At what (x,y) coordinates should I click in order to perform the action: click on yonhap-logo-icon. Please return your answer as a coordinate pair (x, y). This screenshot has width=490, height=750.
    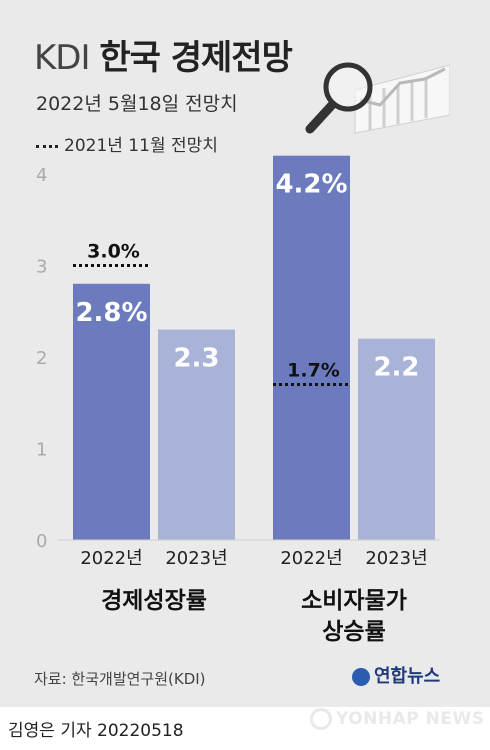
    Looking at the image, I should click on (361, 677).